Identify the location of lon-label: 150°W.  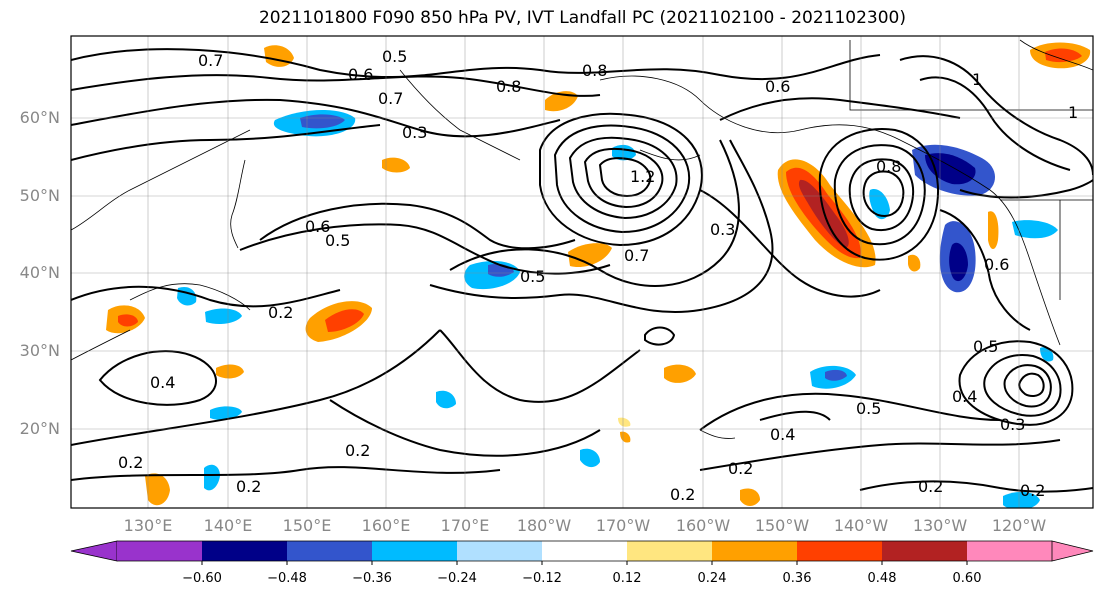
(782, 525).